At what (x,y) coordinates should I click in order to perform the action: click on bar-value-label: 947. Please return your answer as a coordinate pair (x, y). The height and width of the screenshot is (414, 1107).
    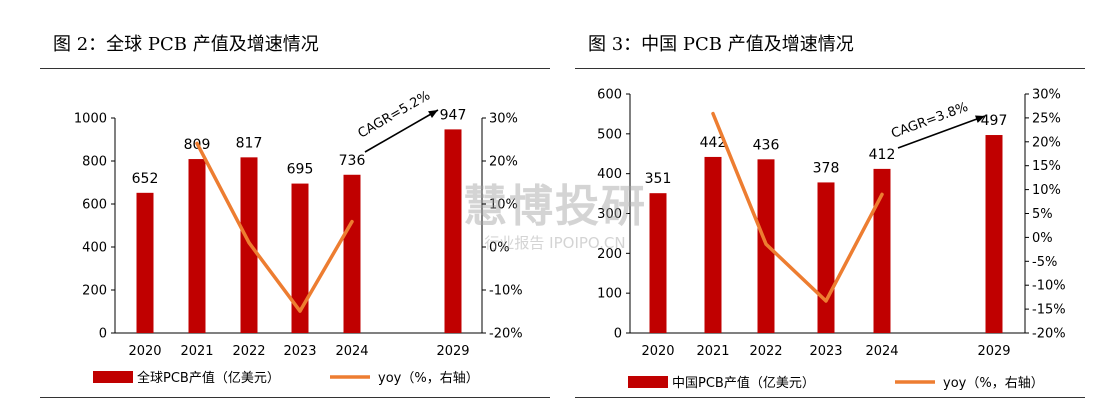
    Looking at the image, I should click on (453, 115).